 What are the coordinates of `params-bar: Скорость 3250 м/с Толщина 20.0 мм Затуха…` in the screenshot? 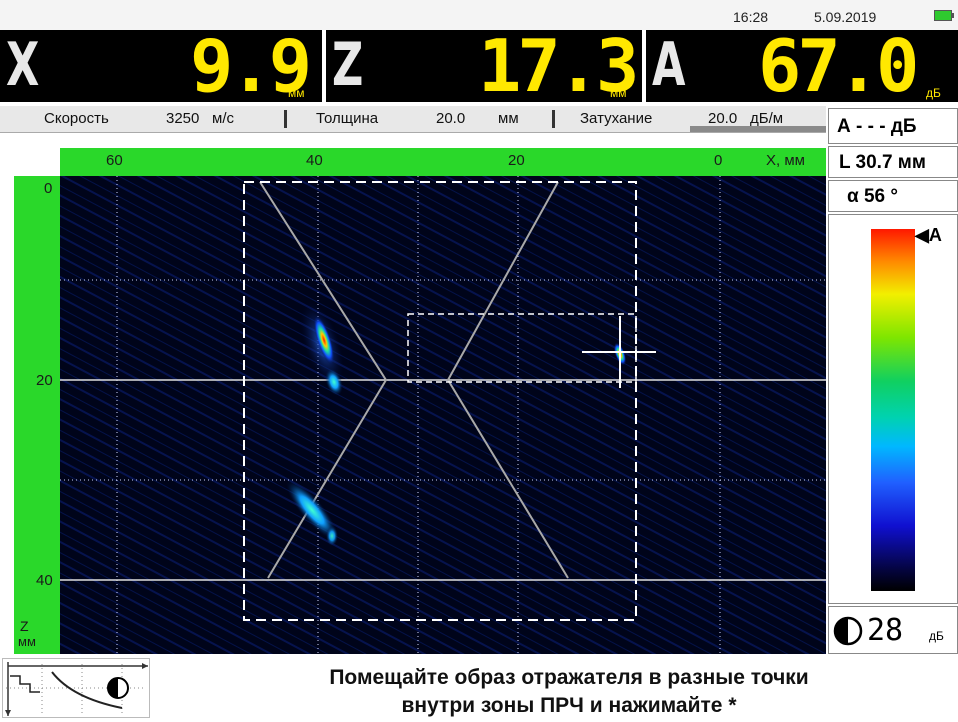 It's located at (413, 119).